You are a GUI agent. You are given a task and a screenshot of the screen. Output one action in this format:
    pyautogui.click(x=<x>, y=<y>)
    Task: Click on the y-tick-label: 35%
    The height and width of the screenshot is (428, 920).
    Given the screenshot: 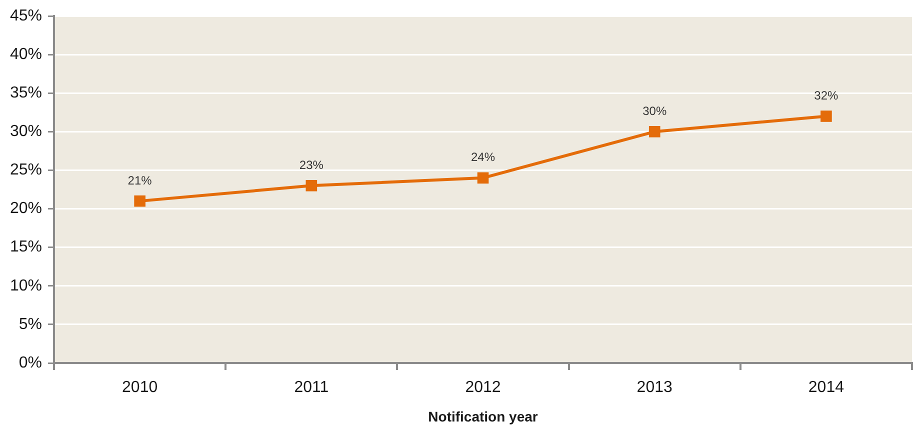 What is the action you would take?
    pyautogui.click(x=26, y=93)
    